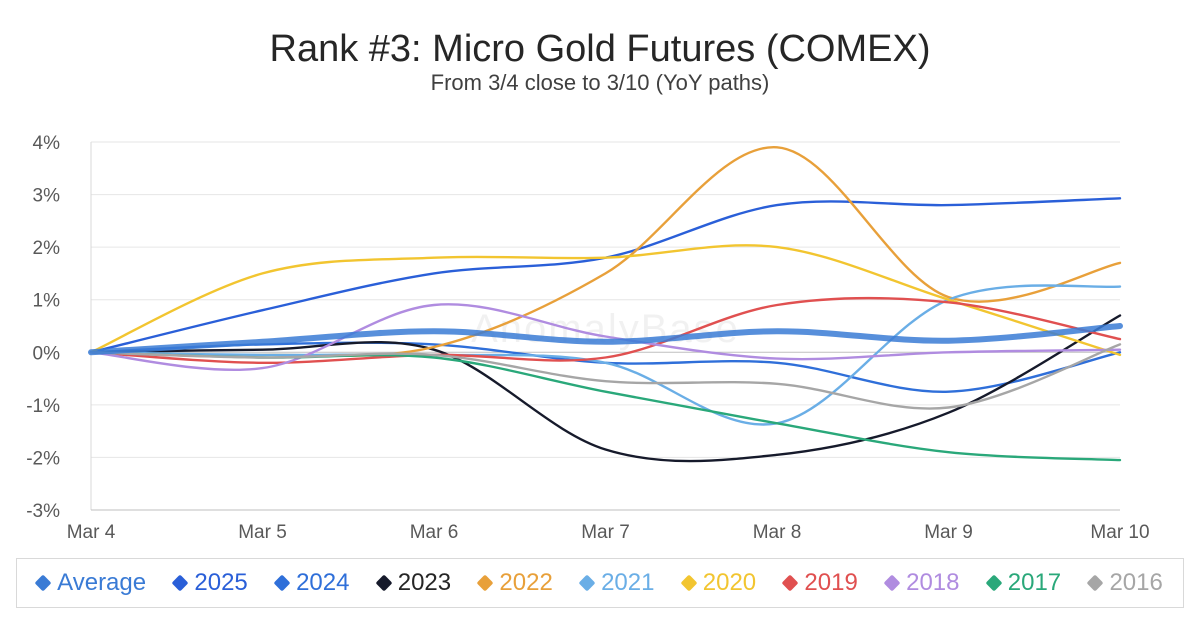 The height and width of the screenshot is (630, 1200). I want to click on legend-item-2017: 2017, so click(1023, 583).